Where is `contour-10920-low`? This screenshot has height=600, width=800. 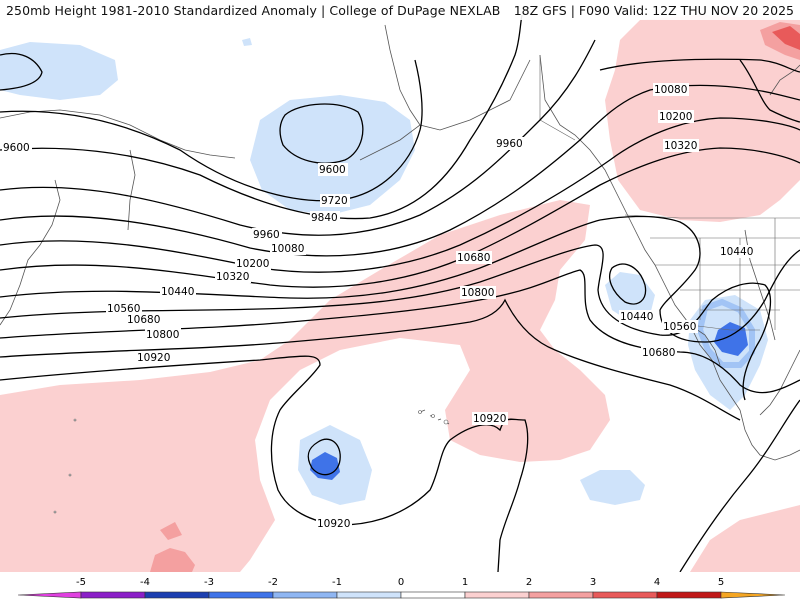 contour-10920-low is located at coordinates (324, 457).